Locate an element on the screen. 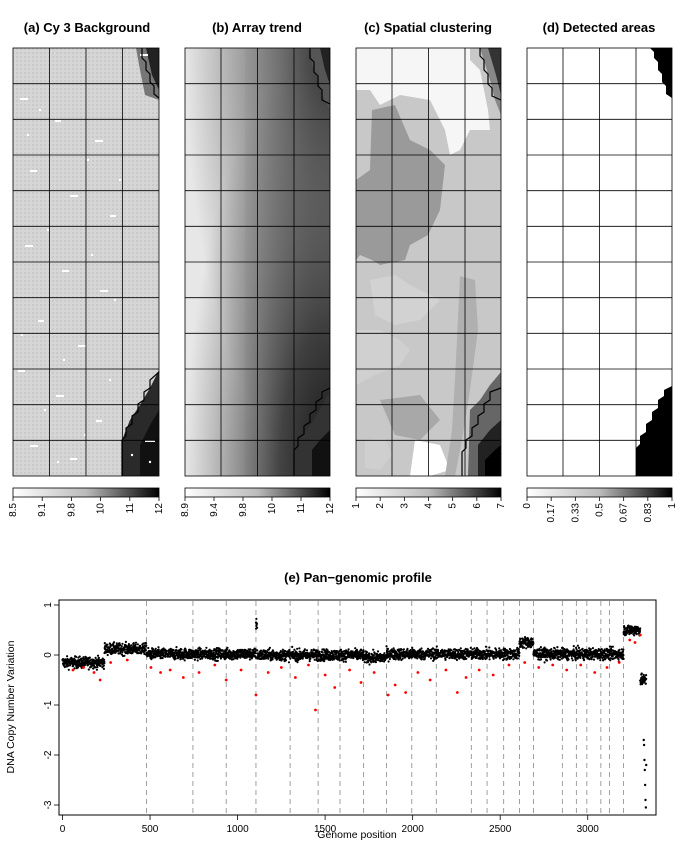 This screenshot has height=856, width=685. panel-a-colorbar-ticks: 8.5 9.1 9.8 10 11 12 is located at coordinates (86, 507).